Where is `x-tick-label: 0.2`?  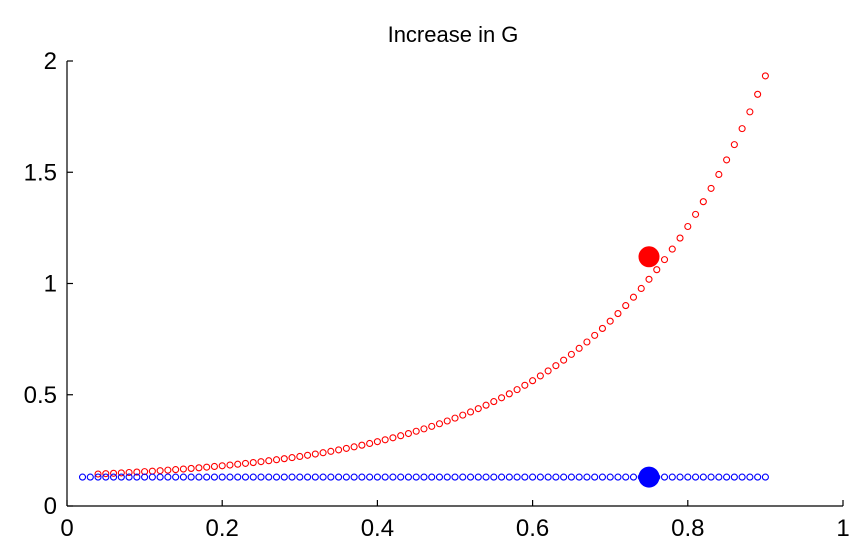
x-tick-label: 0.2 is located at coordinates (222, 528).